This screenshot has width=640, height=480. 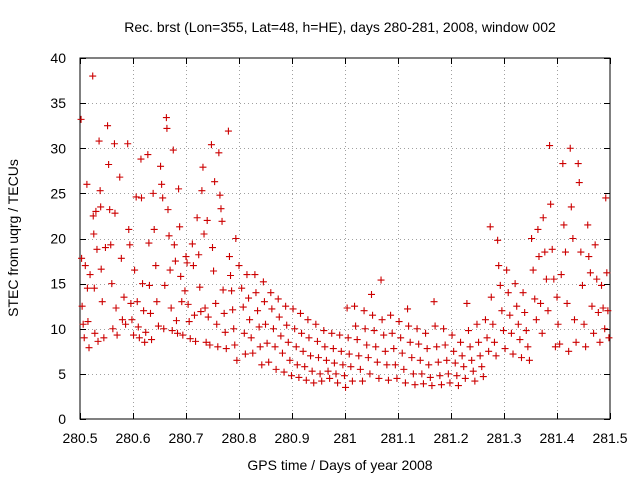 I want to click on x-tick-label: 280.6, so click(x=132, y=438).